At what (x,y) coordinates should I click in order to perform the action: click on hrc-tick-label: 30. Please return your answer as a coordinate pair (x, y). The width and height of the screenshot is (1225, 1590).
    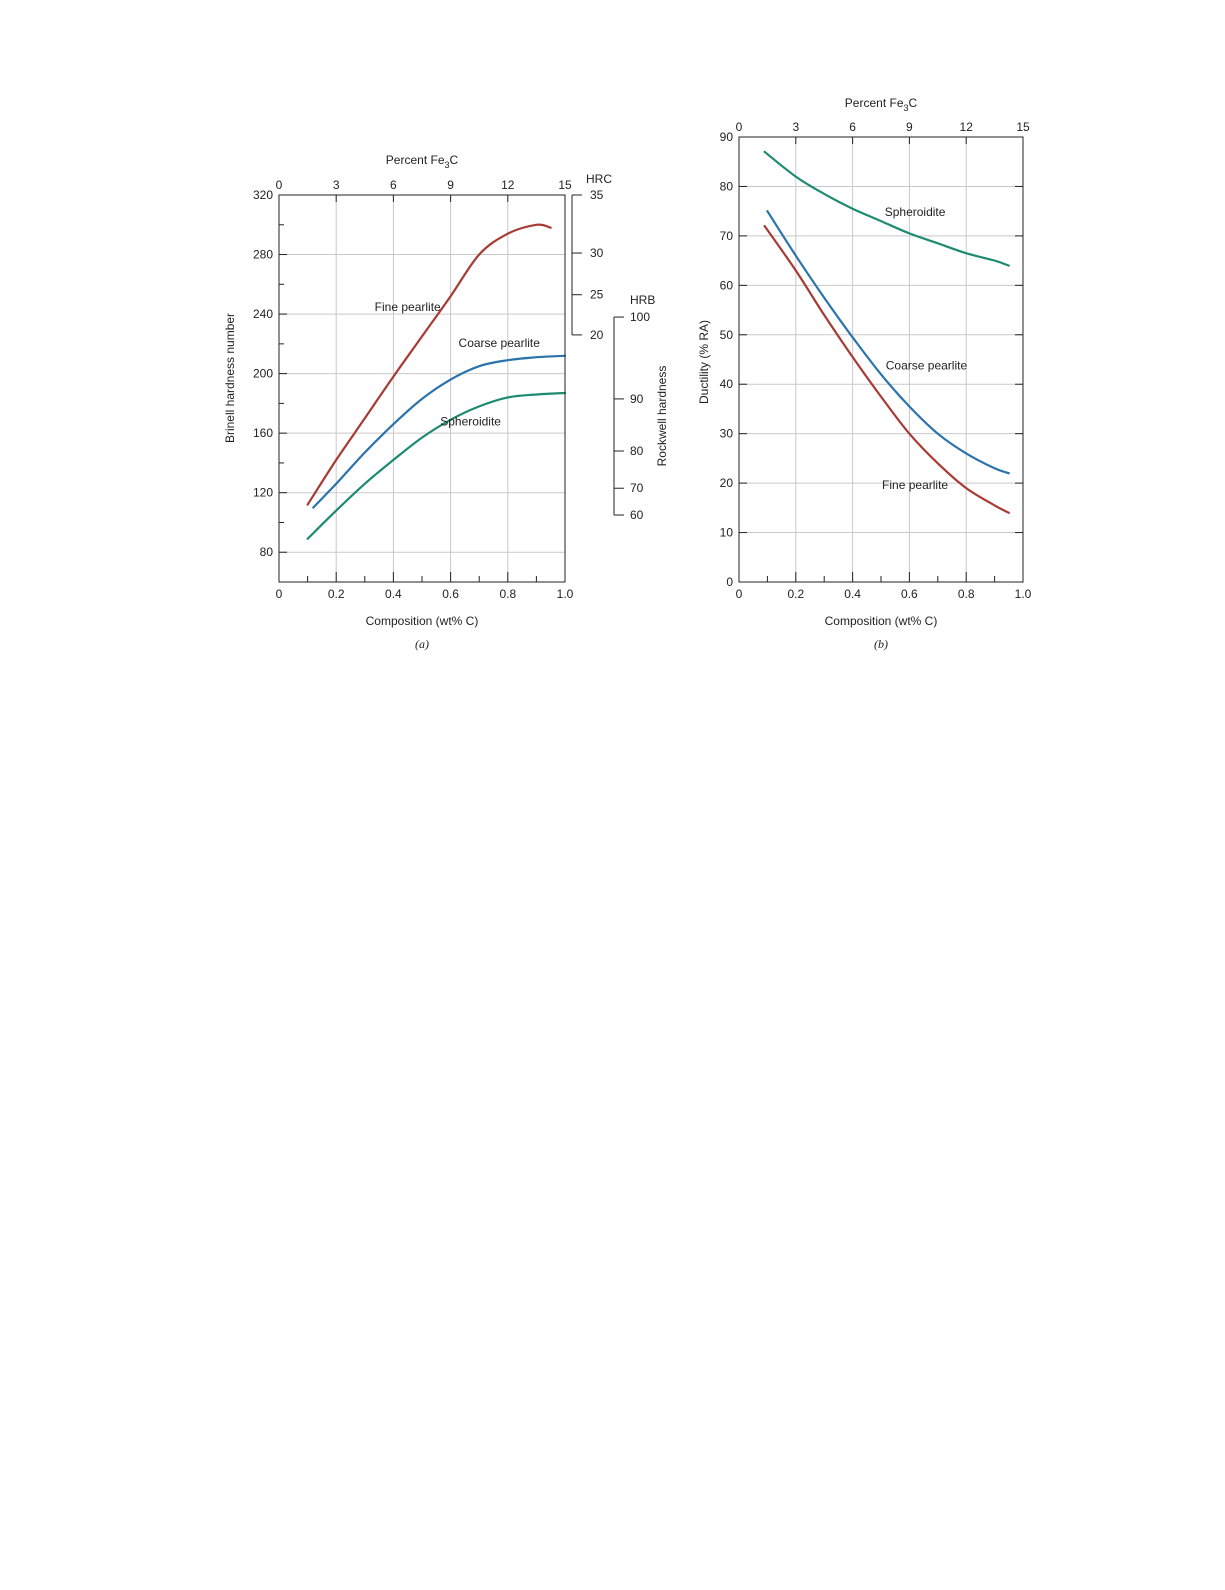
    Looking at the image, I should click on (597, 253).